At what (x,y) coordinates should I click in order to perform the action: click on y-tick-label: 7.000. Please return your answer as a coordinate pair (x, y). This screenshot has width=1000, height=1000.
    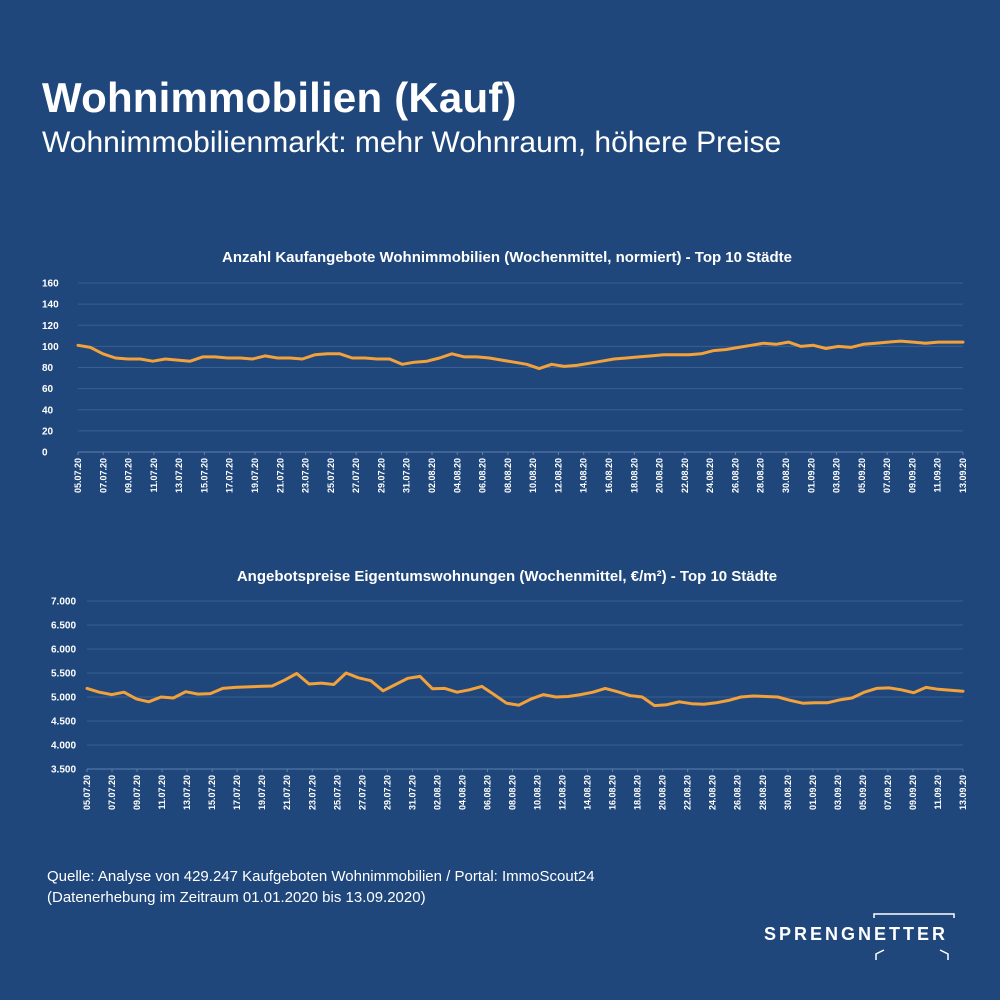
    Looking at the image, I should click on (63, 602).